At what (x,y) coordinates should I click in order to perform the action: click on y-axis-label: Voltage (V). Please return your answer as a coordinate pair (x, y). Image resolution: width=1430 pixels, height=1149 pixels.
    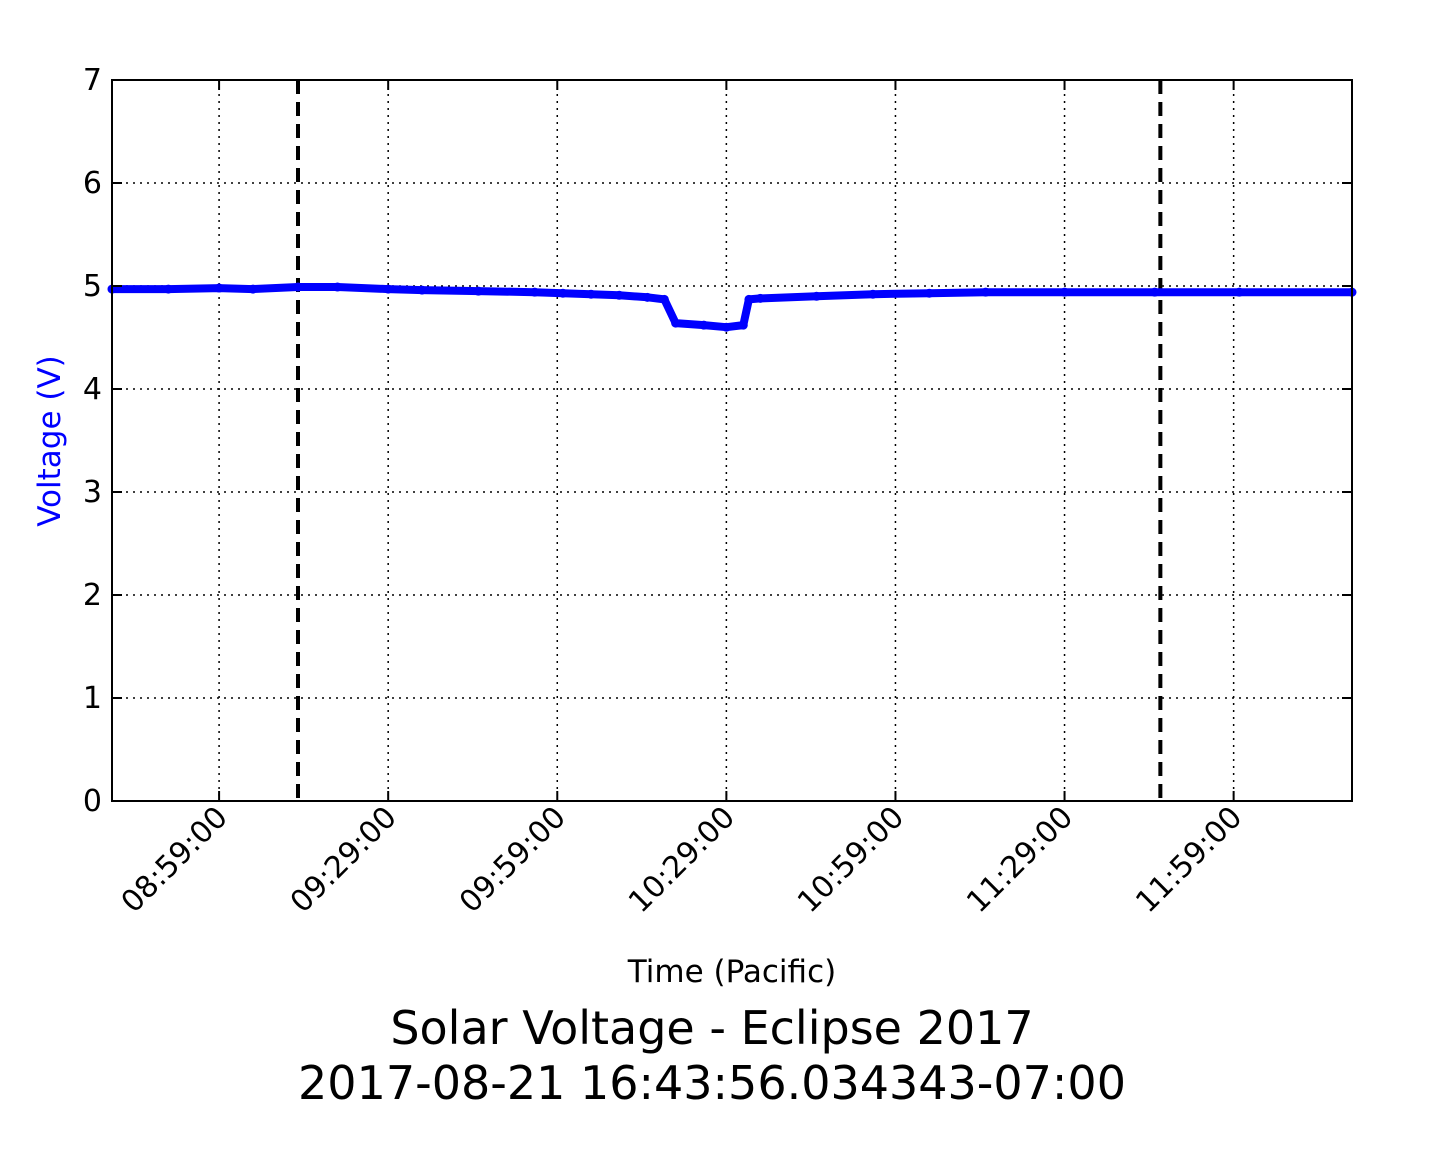
    Looking at the image, I should click on (50, 441).